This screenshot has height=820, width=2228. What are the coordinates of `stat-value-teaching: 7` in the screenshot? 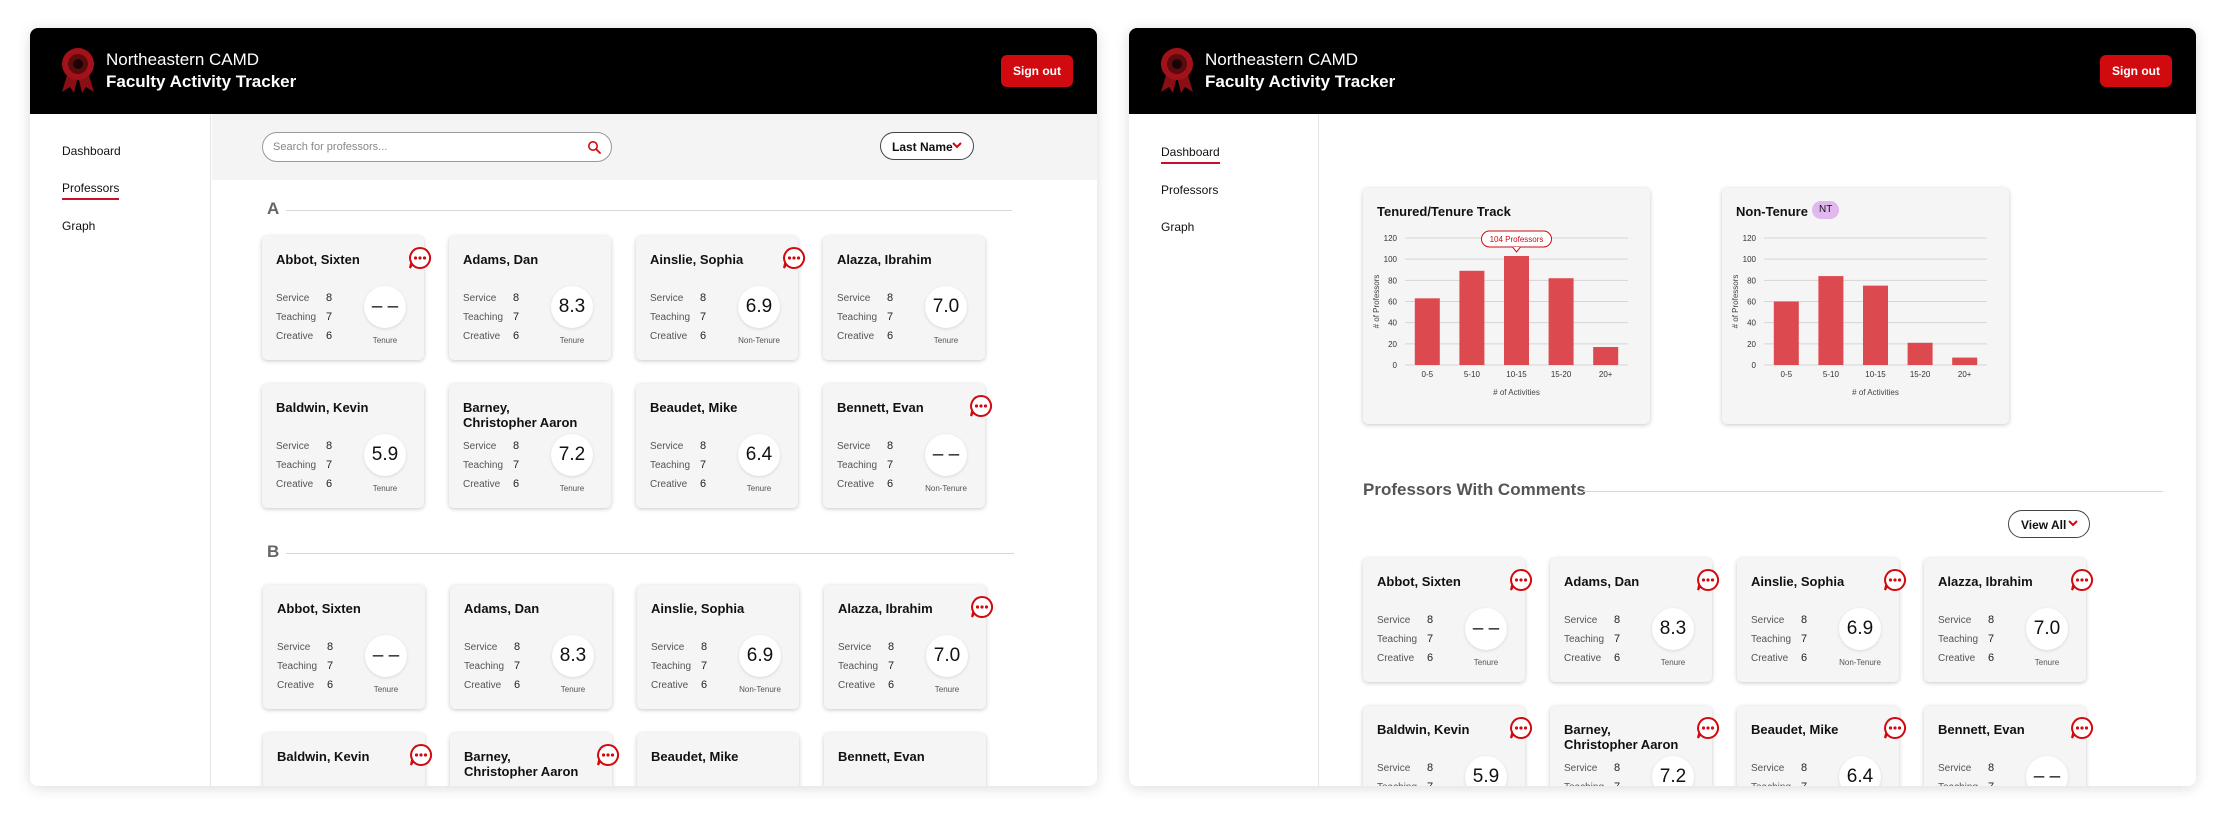 It's located at (516, 465).